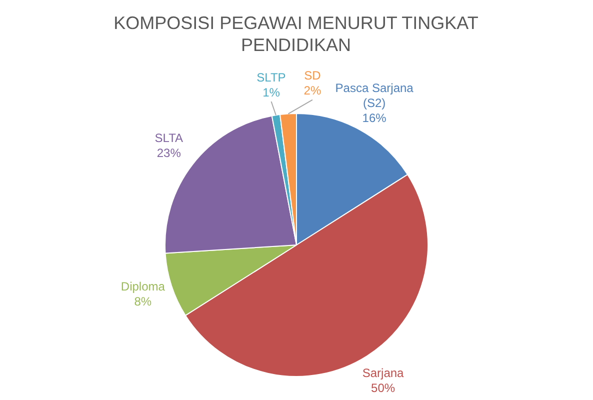 This screenshot has height=400, width=593. I want to click on slice-label: SLTA, so click(169, 137).